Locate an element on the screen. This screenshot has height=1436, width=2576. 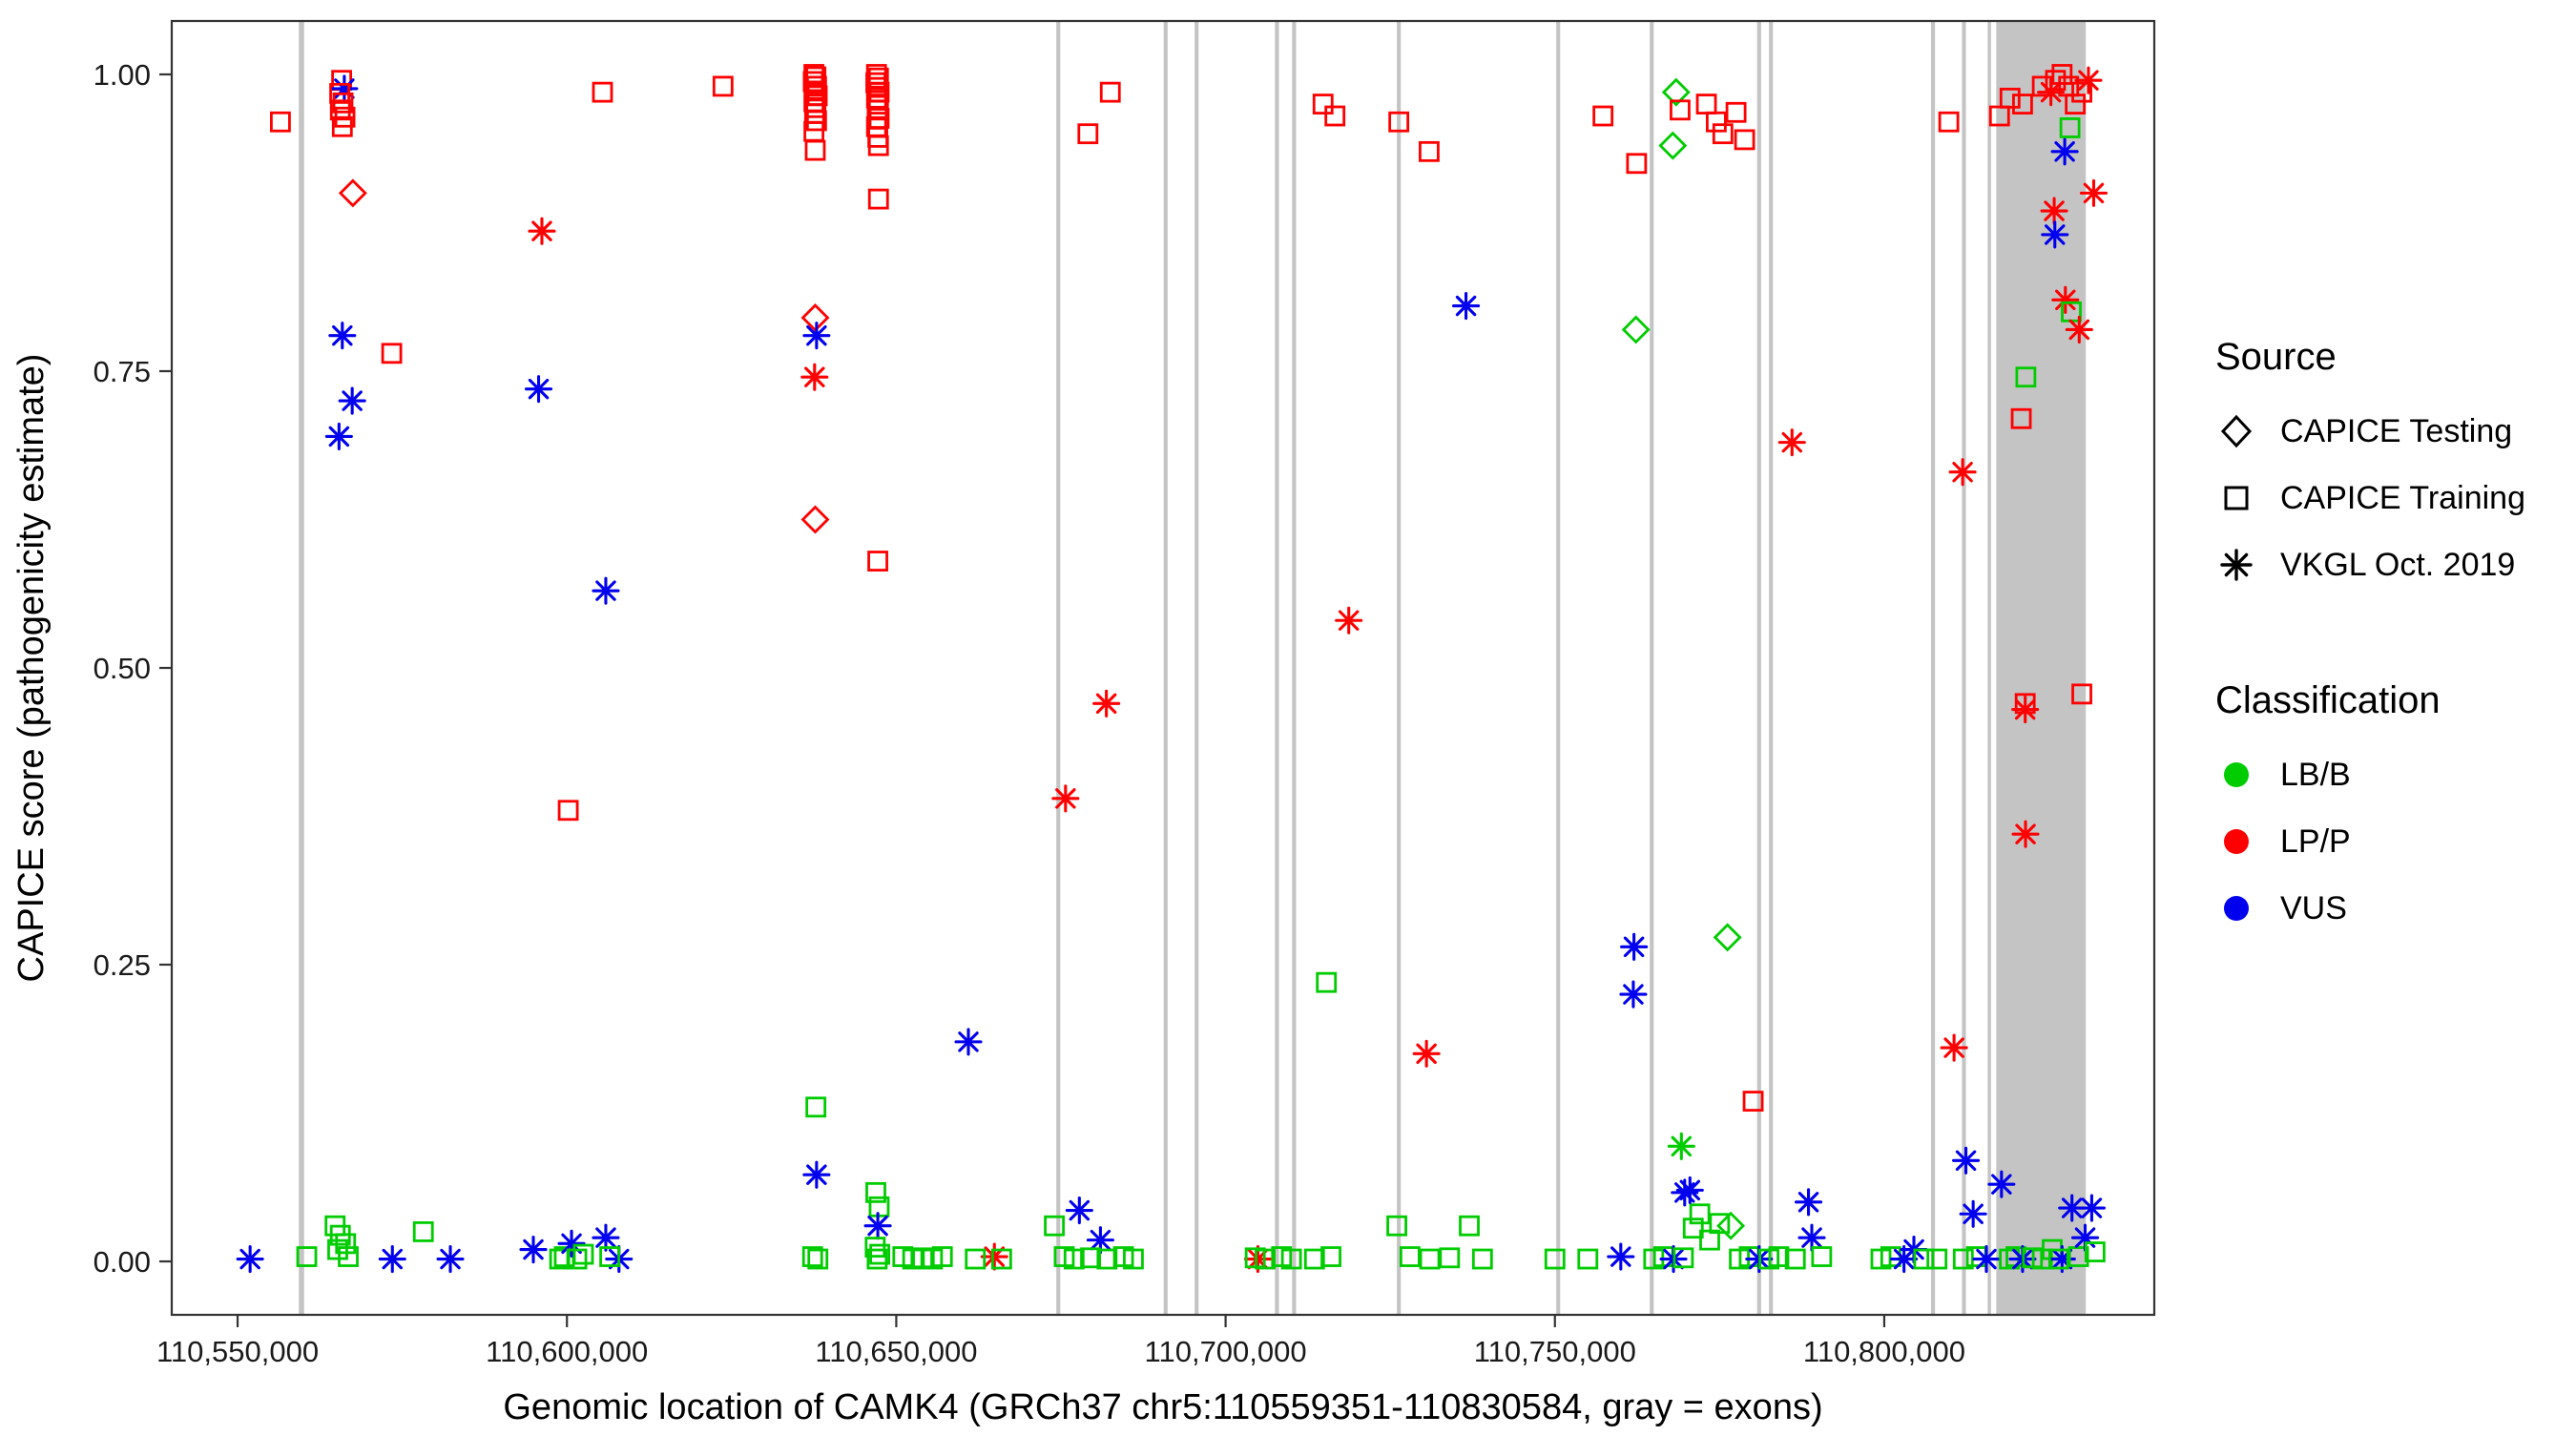
legend-source-title: Source is located at coordinates (2276, 357).